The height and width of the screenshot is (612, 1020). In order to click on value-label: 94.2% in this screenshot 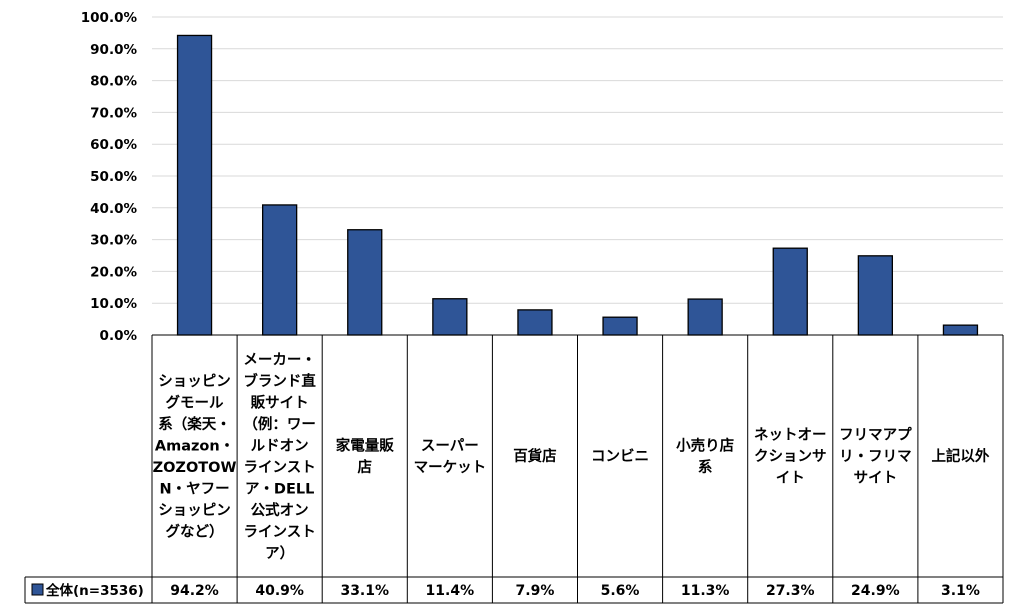, I will do `click(194, 591)`.